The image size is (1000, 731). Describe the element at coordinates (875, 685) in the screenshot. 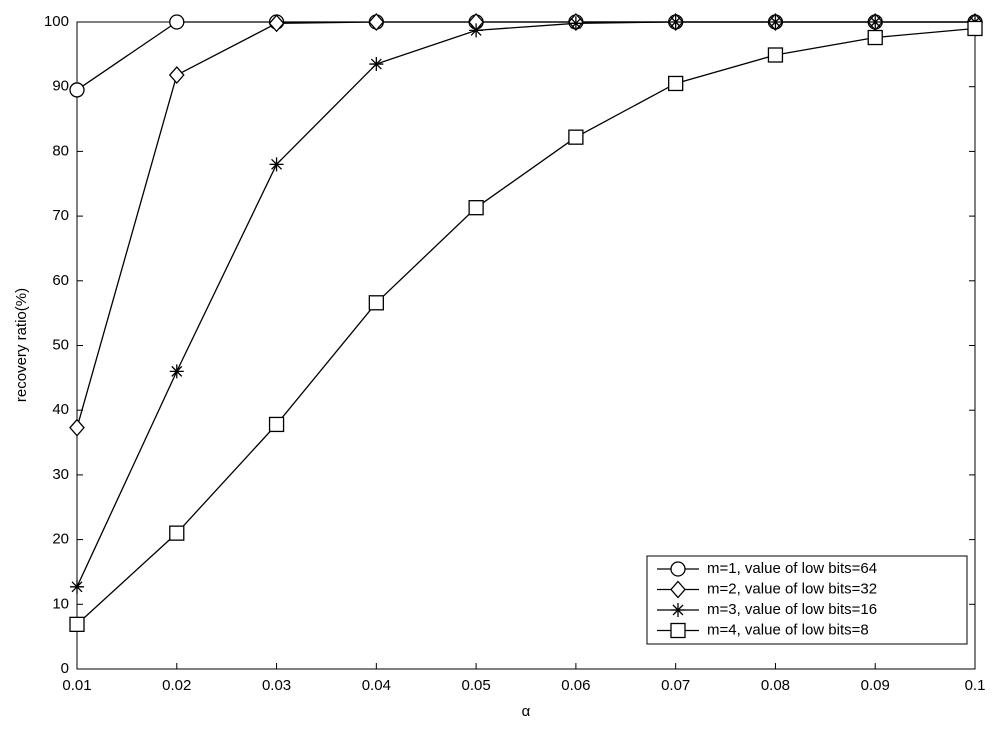

I see `x-tick-label: 0.09` at that location.